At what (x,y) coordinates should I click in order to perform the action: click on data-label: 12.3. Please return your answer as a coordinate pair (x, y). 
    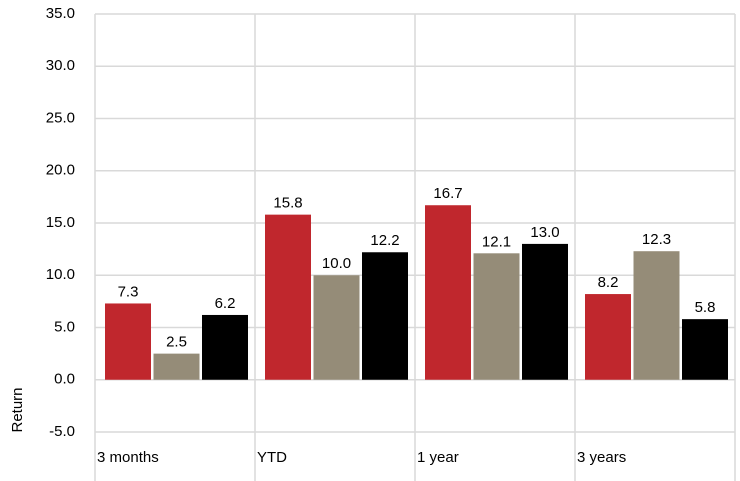
    Looking at the image, I should click on (656, 239).